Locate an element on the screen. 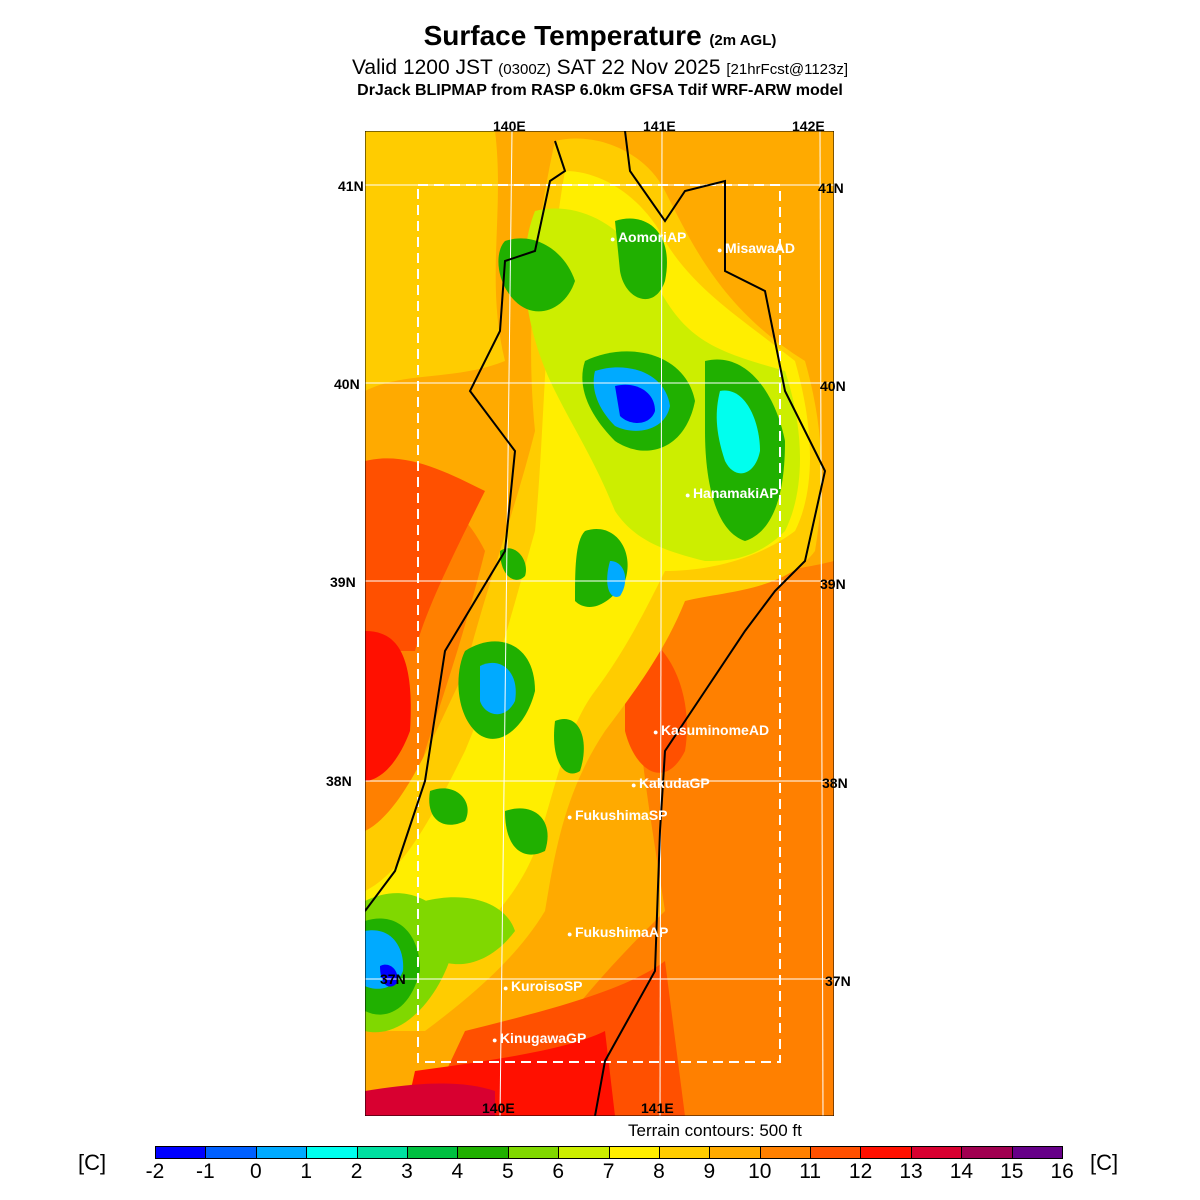  lat-label-right: 40N is located at coordinates (833, 386).